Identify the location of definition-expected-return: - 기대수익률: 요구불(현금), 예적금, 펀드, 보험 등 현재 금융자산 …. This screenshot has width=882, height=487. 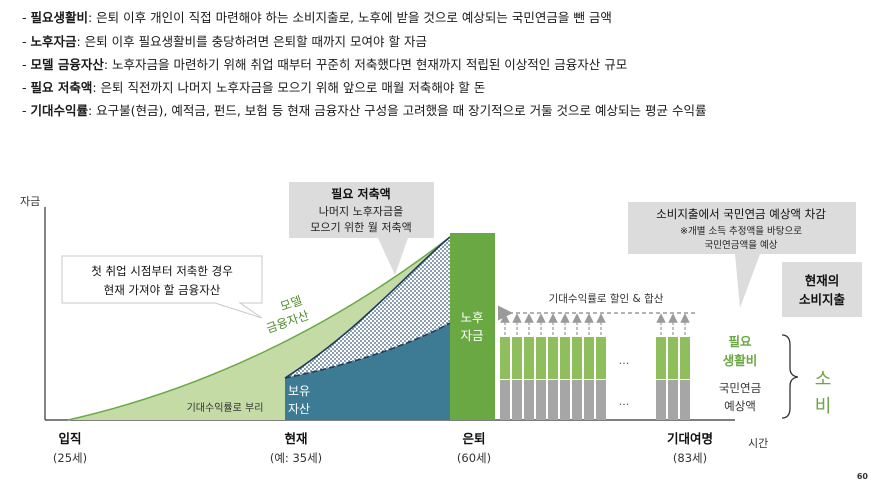
(364, 110).